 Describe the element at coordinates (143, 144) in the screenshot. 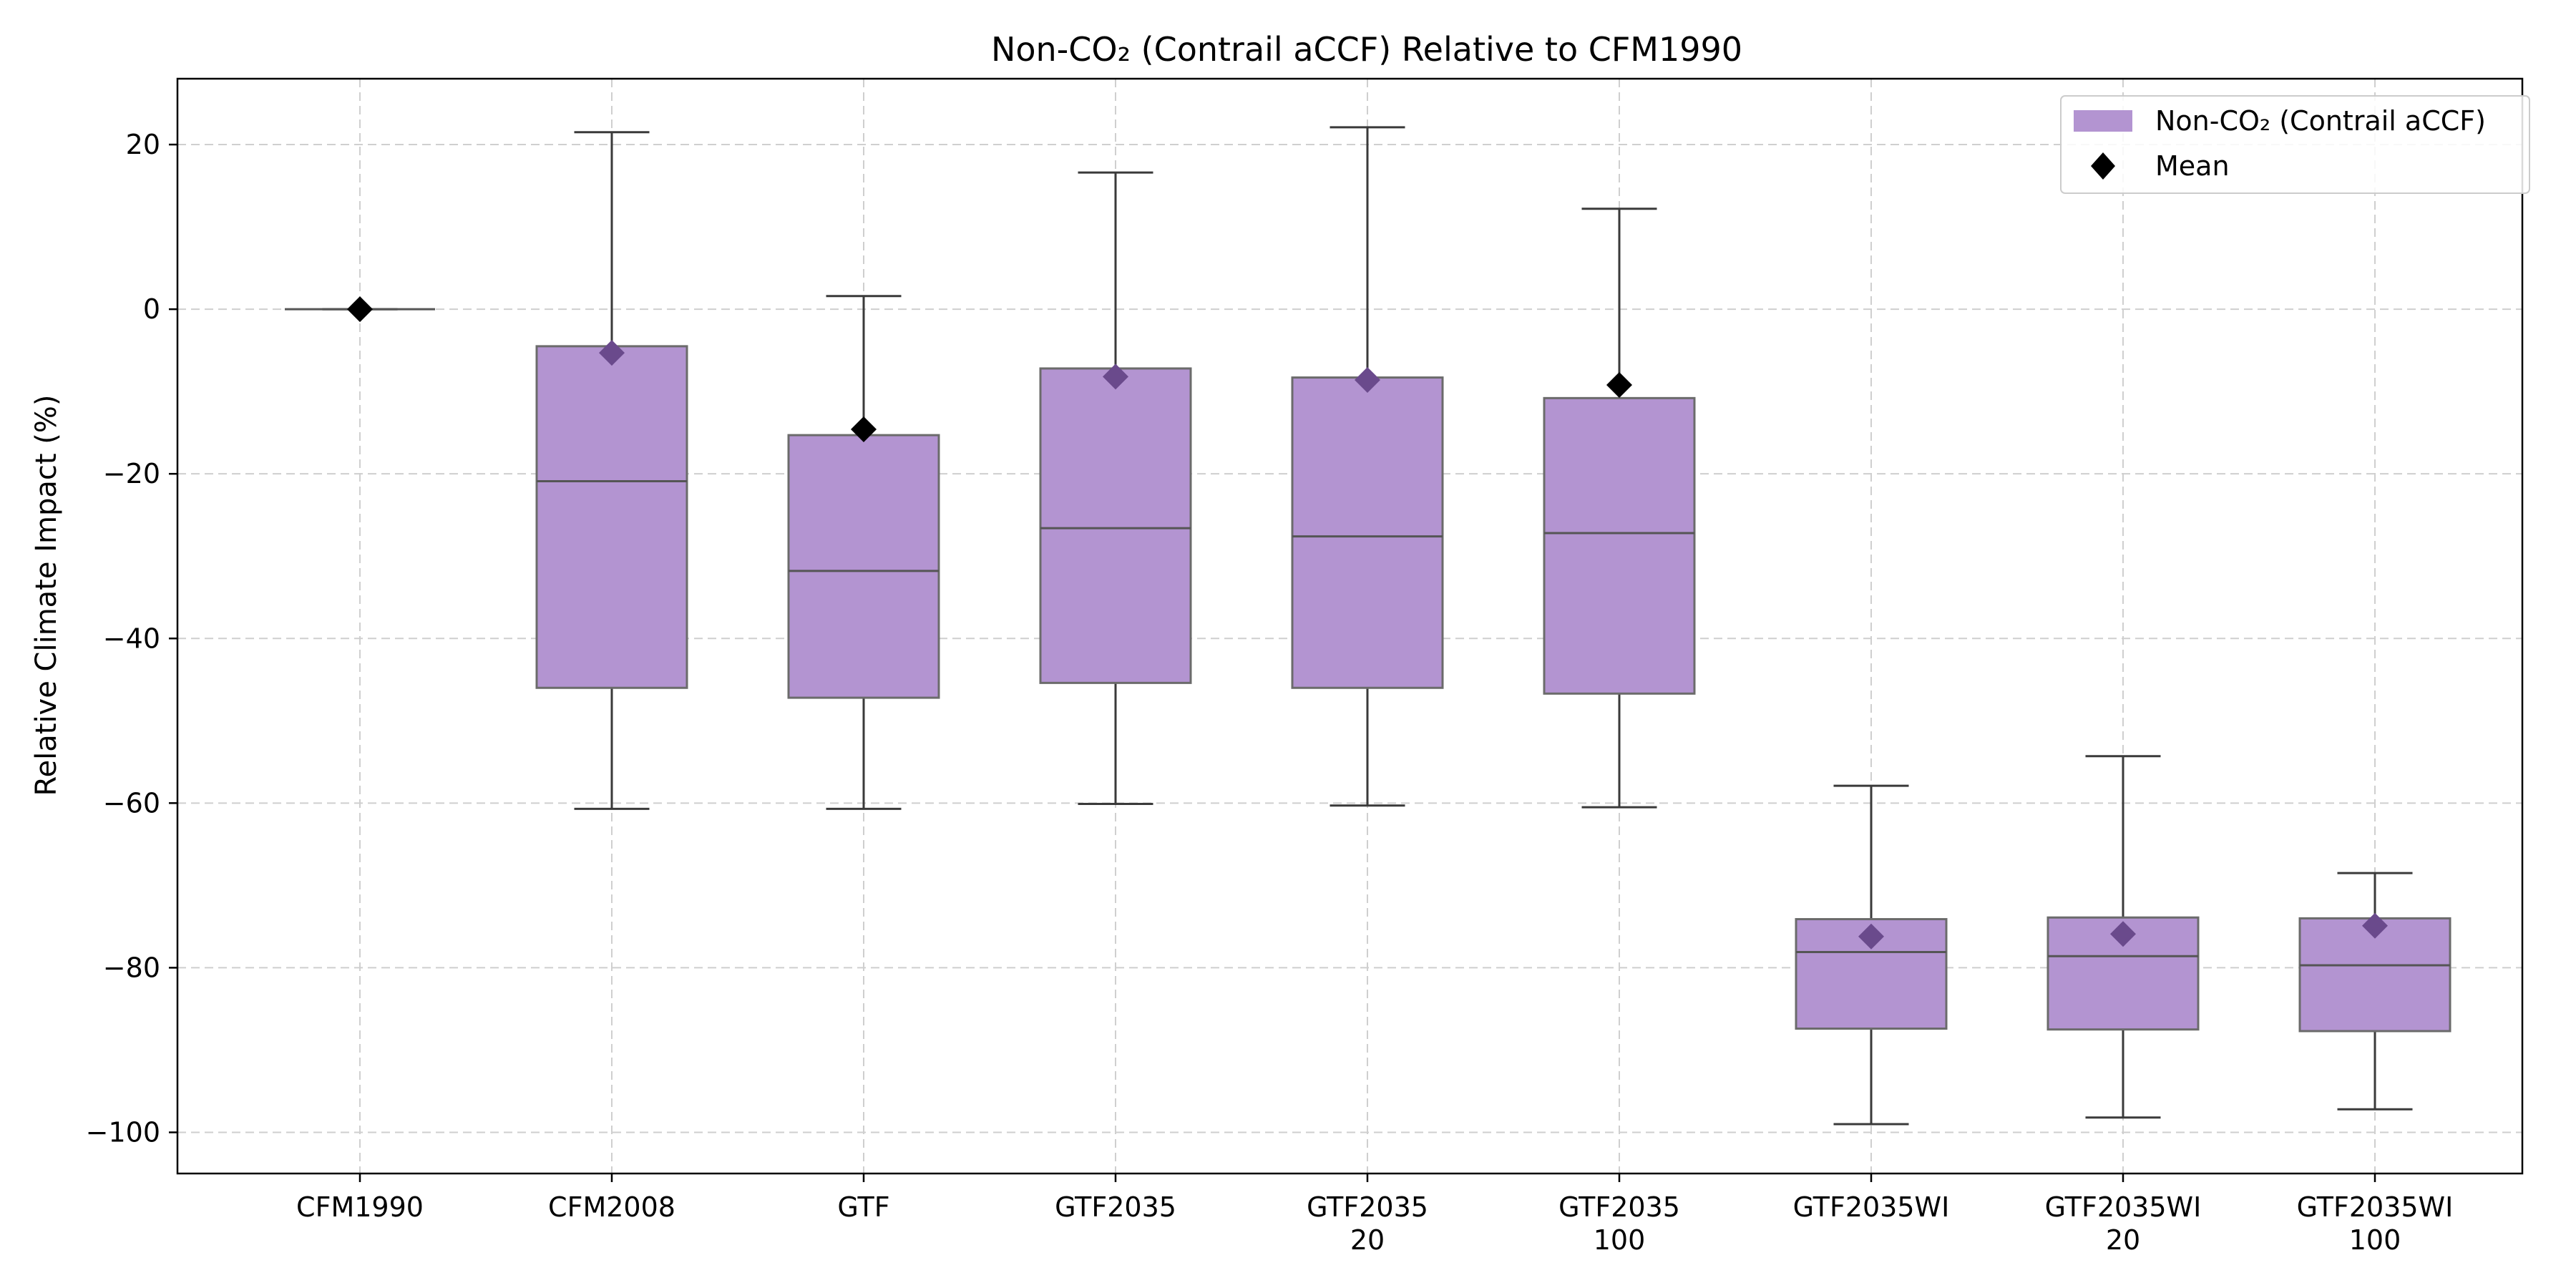

I see `y-tick-label: 20` at that location.